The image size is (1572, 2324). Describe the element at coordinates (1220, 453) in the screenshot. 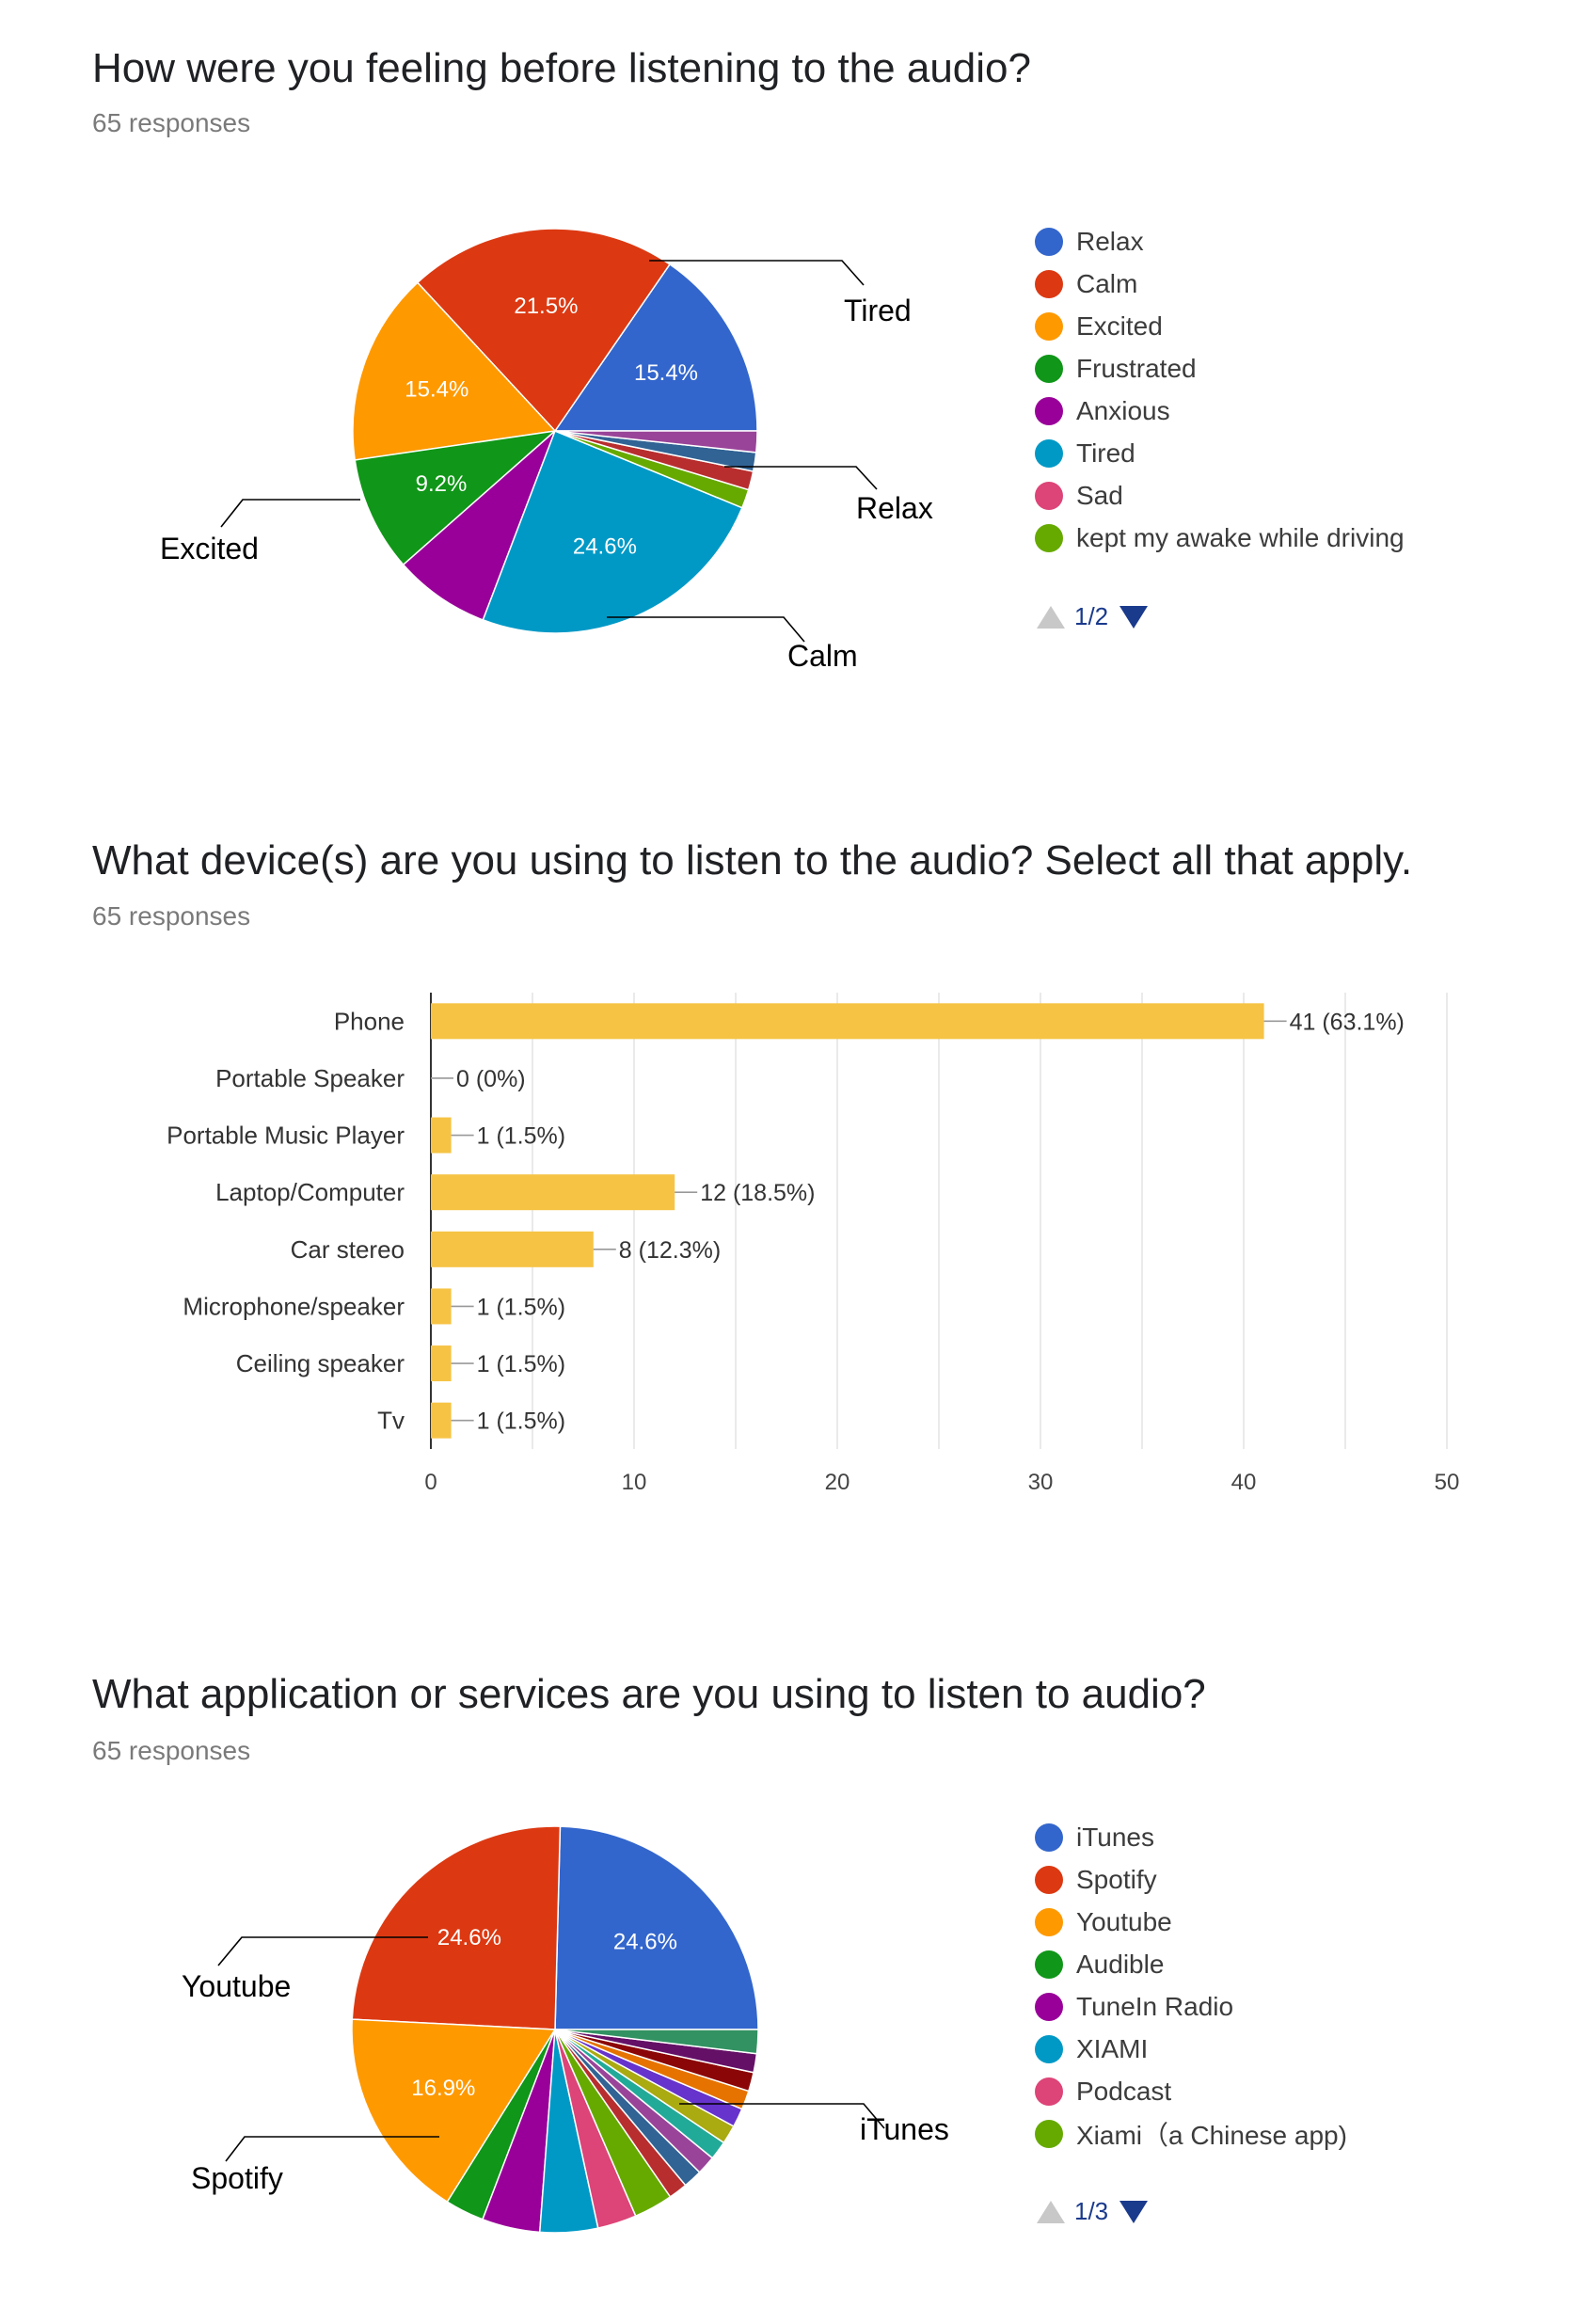

I see `legend-item-tired: Tired` at that location.